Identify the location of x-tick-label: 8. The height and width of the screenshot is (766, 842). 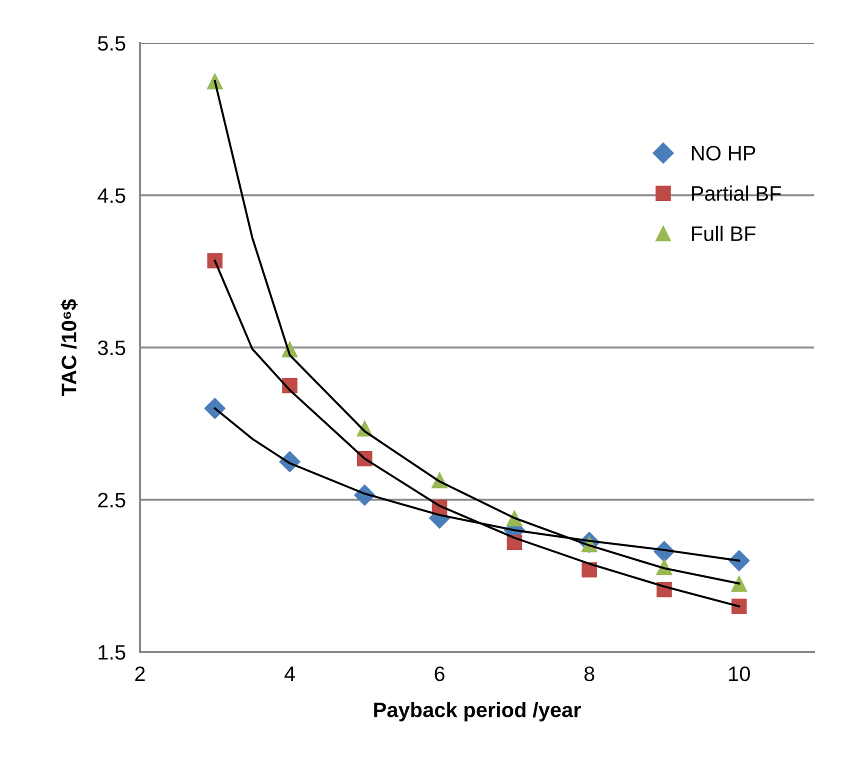
(589, 674).